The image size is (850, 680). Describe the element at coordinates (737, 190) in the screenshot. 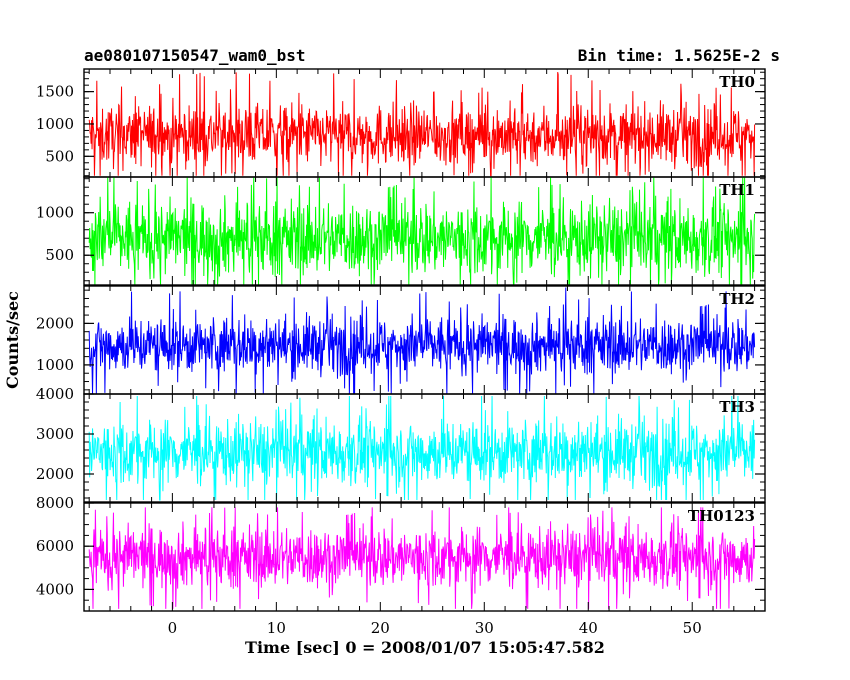

I see `panel-label-th1: TH1` at that location.